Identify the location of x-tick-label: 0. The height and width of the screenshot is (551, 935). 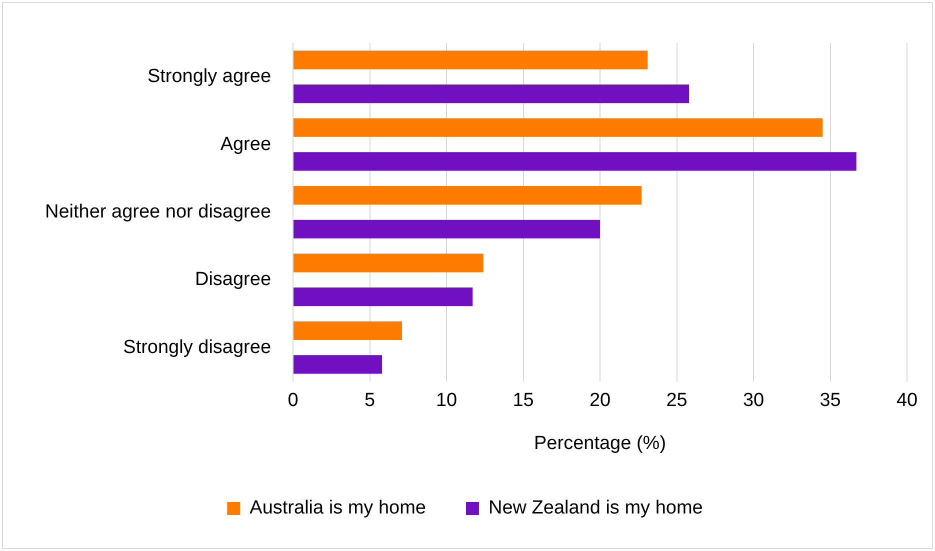
(293, 401).